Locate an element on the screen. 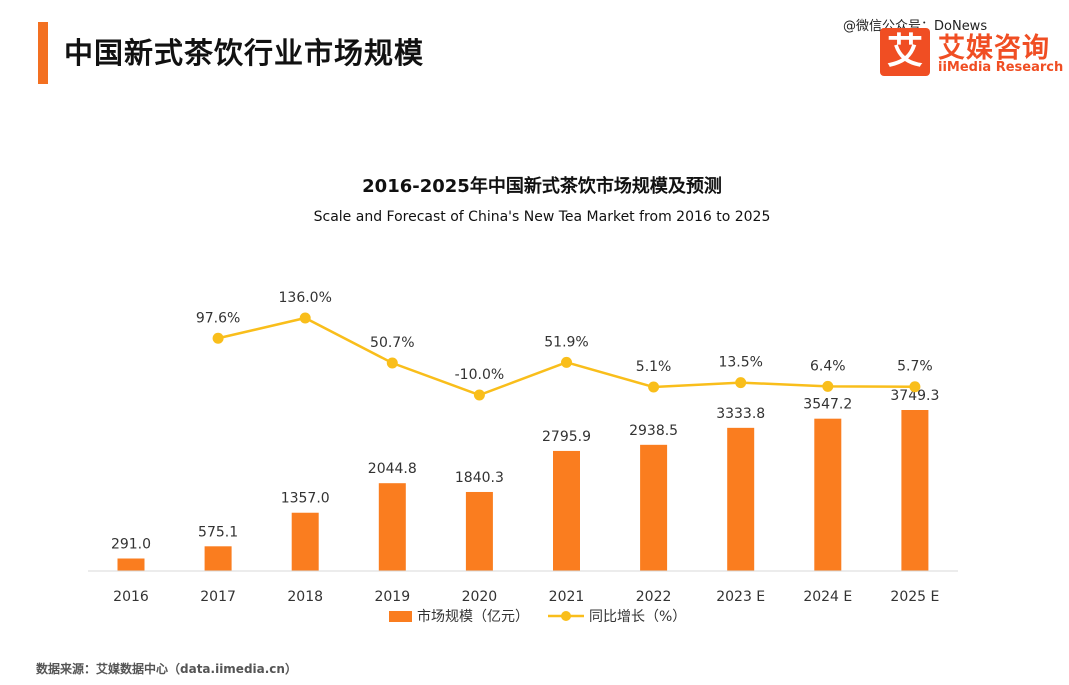  brand-logo: 艾 艾媒咨询 iiMedia Research is located at coordinates (971, 54).